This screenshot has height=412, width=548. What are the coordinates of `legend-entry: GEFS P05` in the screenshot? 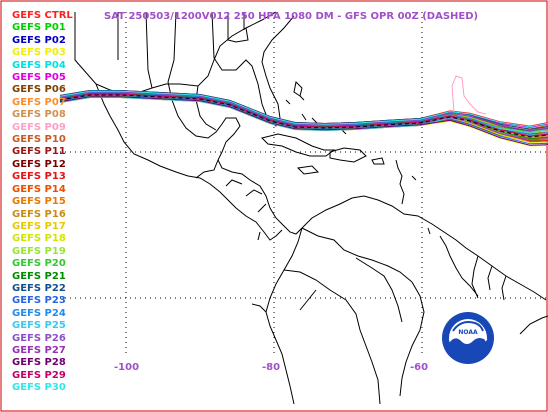 It's located at (39, 78).